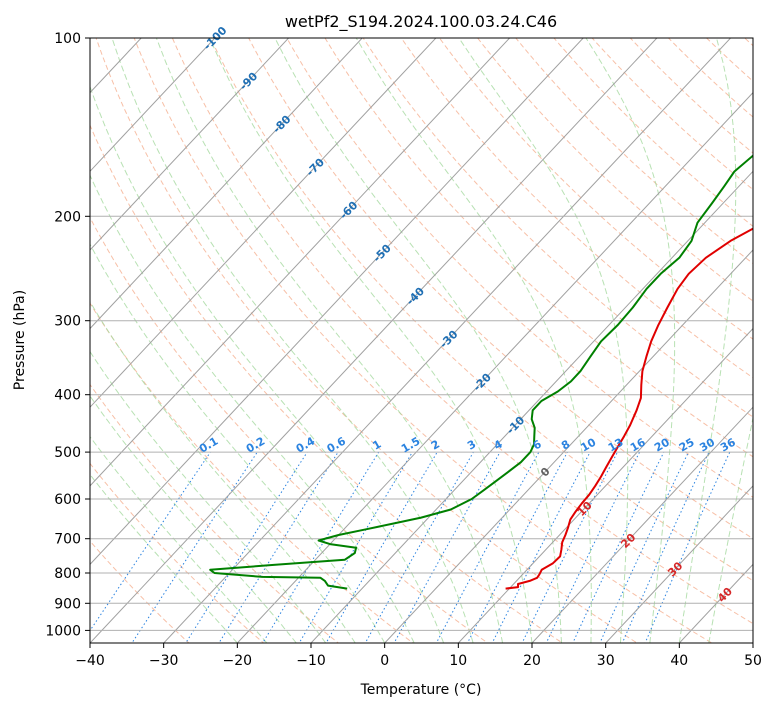 The width and height of the screenshot is (775, 708). Describe the element at coordinates (238, 661) in the screenshot. I see `x-tick-label: −20` at that location.